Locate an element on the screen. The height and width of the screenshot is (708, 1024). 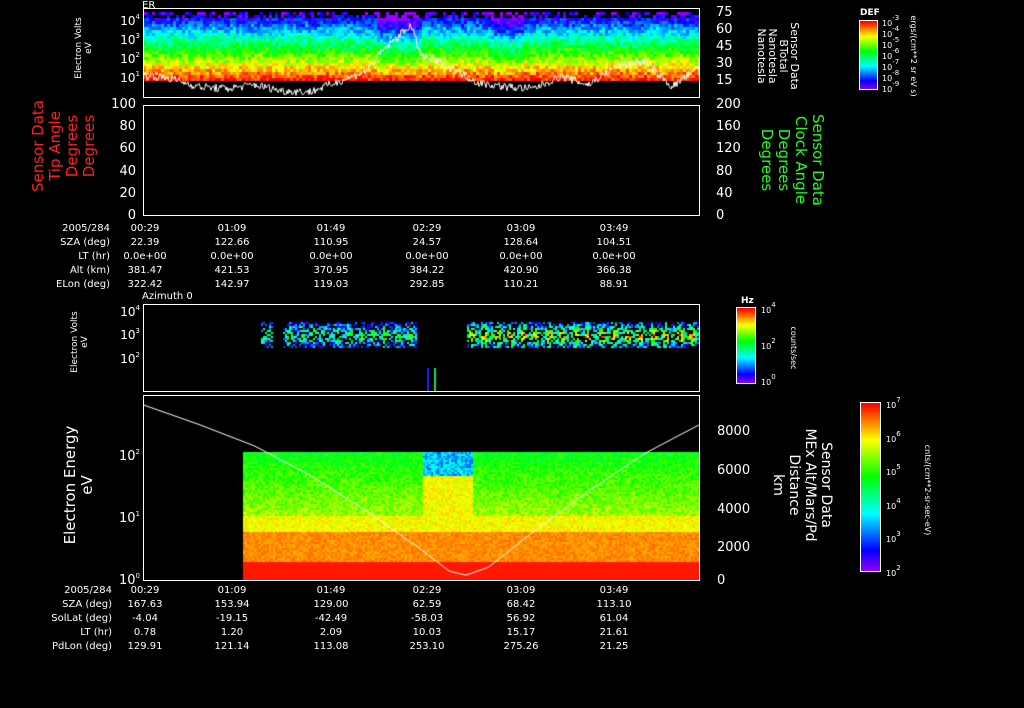
ephemeris-top-value: 366.38 is located at coordinates (614, 270).